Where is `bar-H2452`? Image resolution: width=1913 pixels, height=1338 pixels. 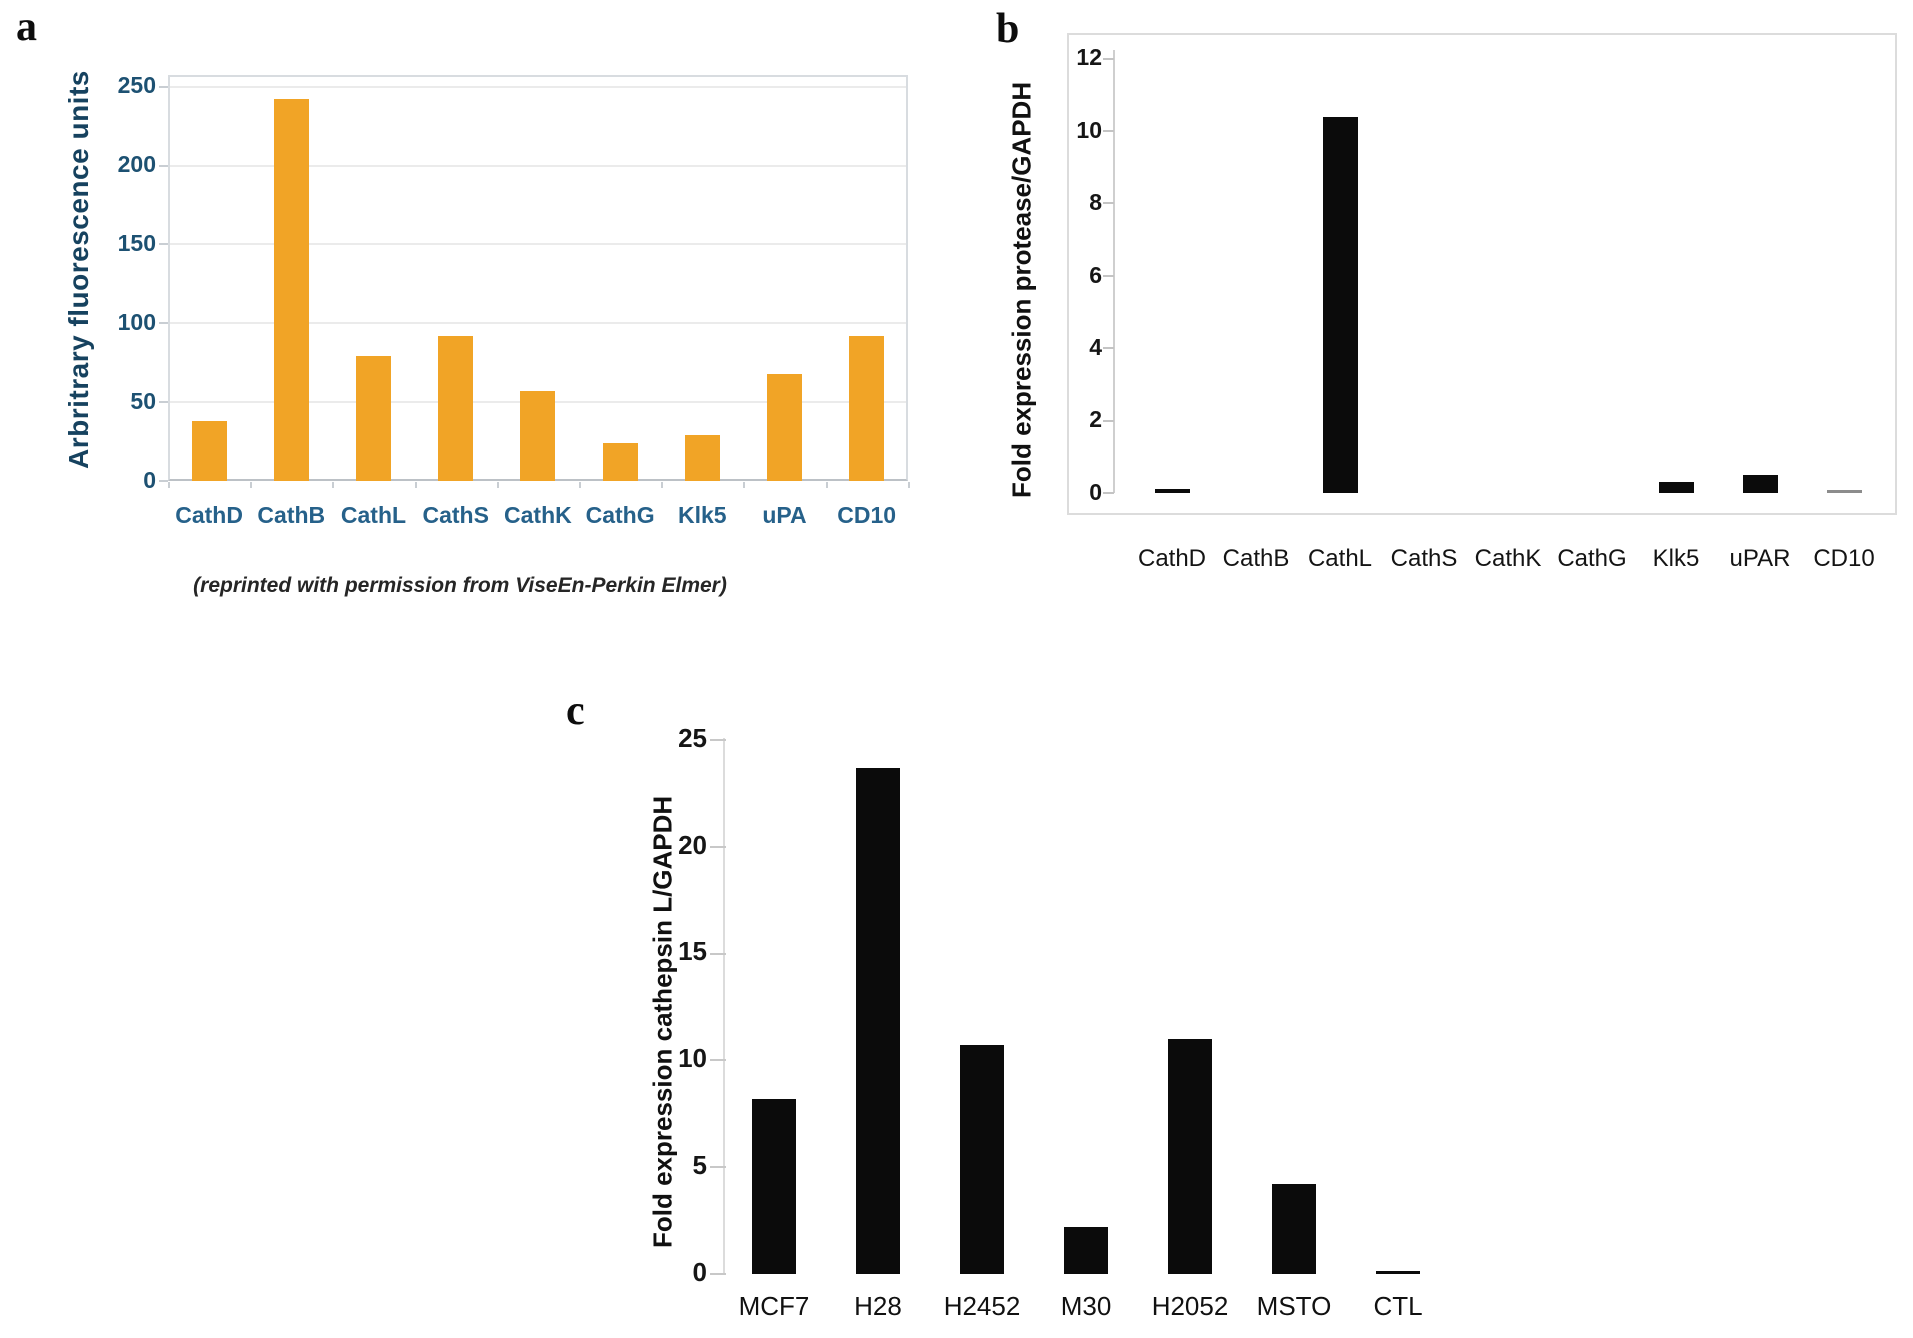 bar-H2452 is located at coordinates (982, 1159).